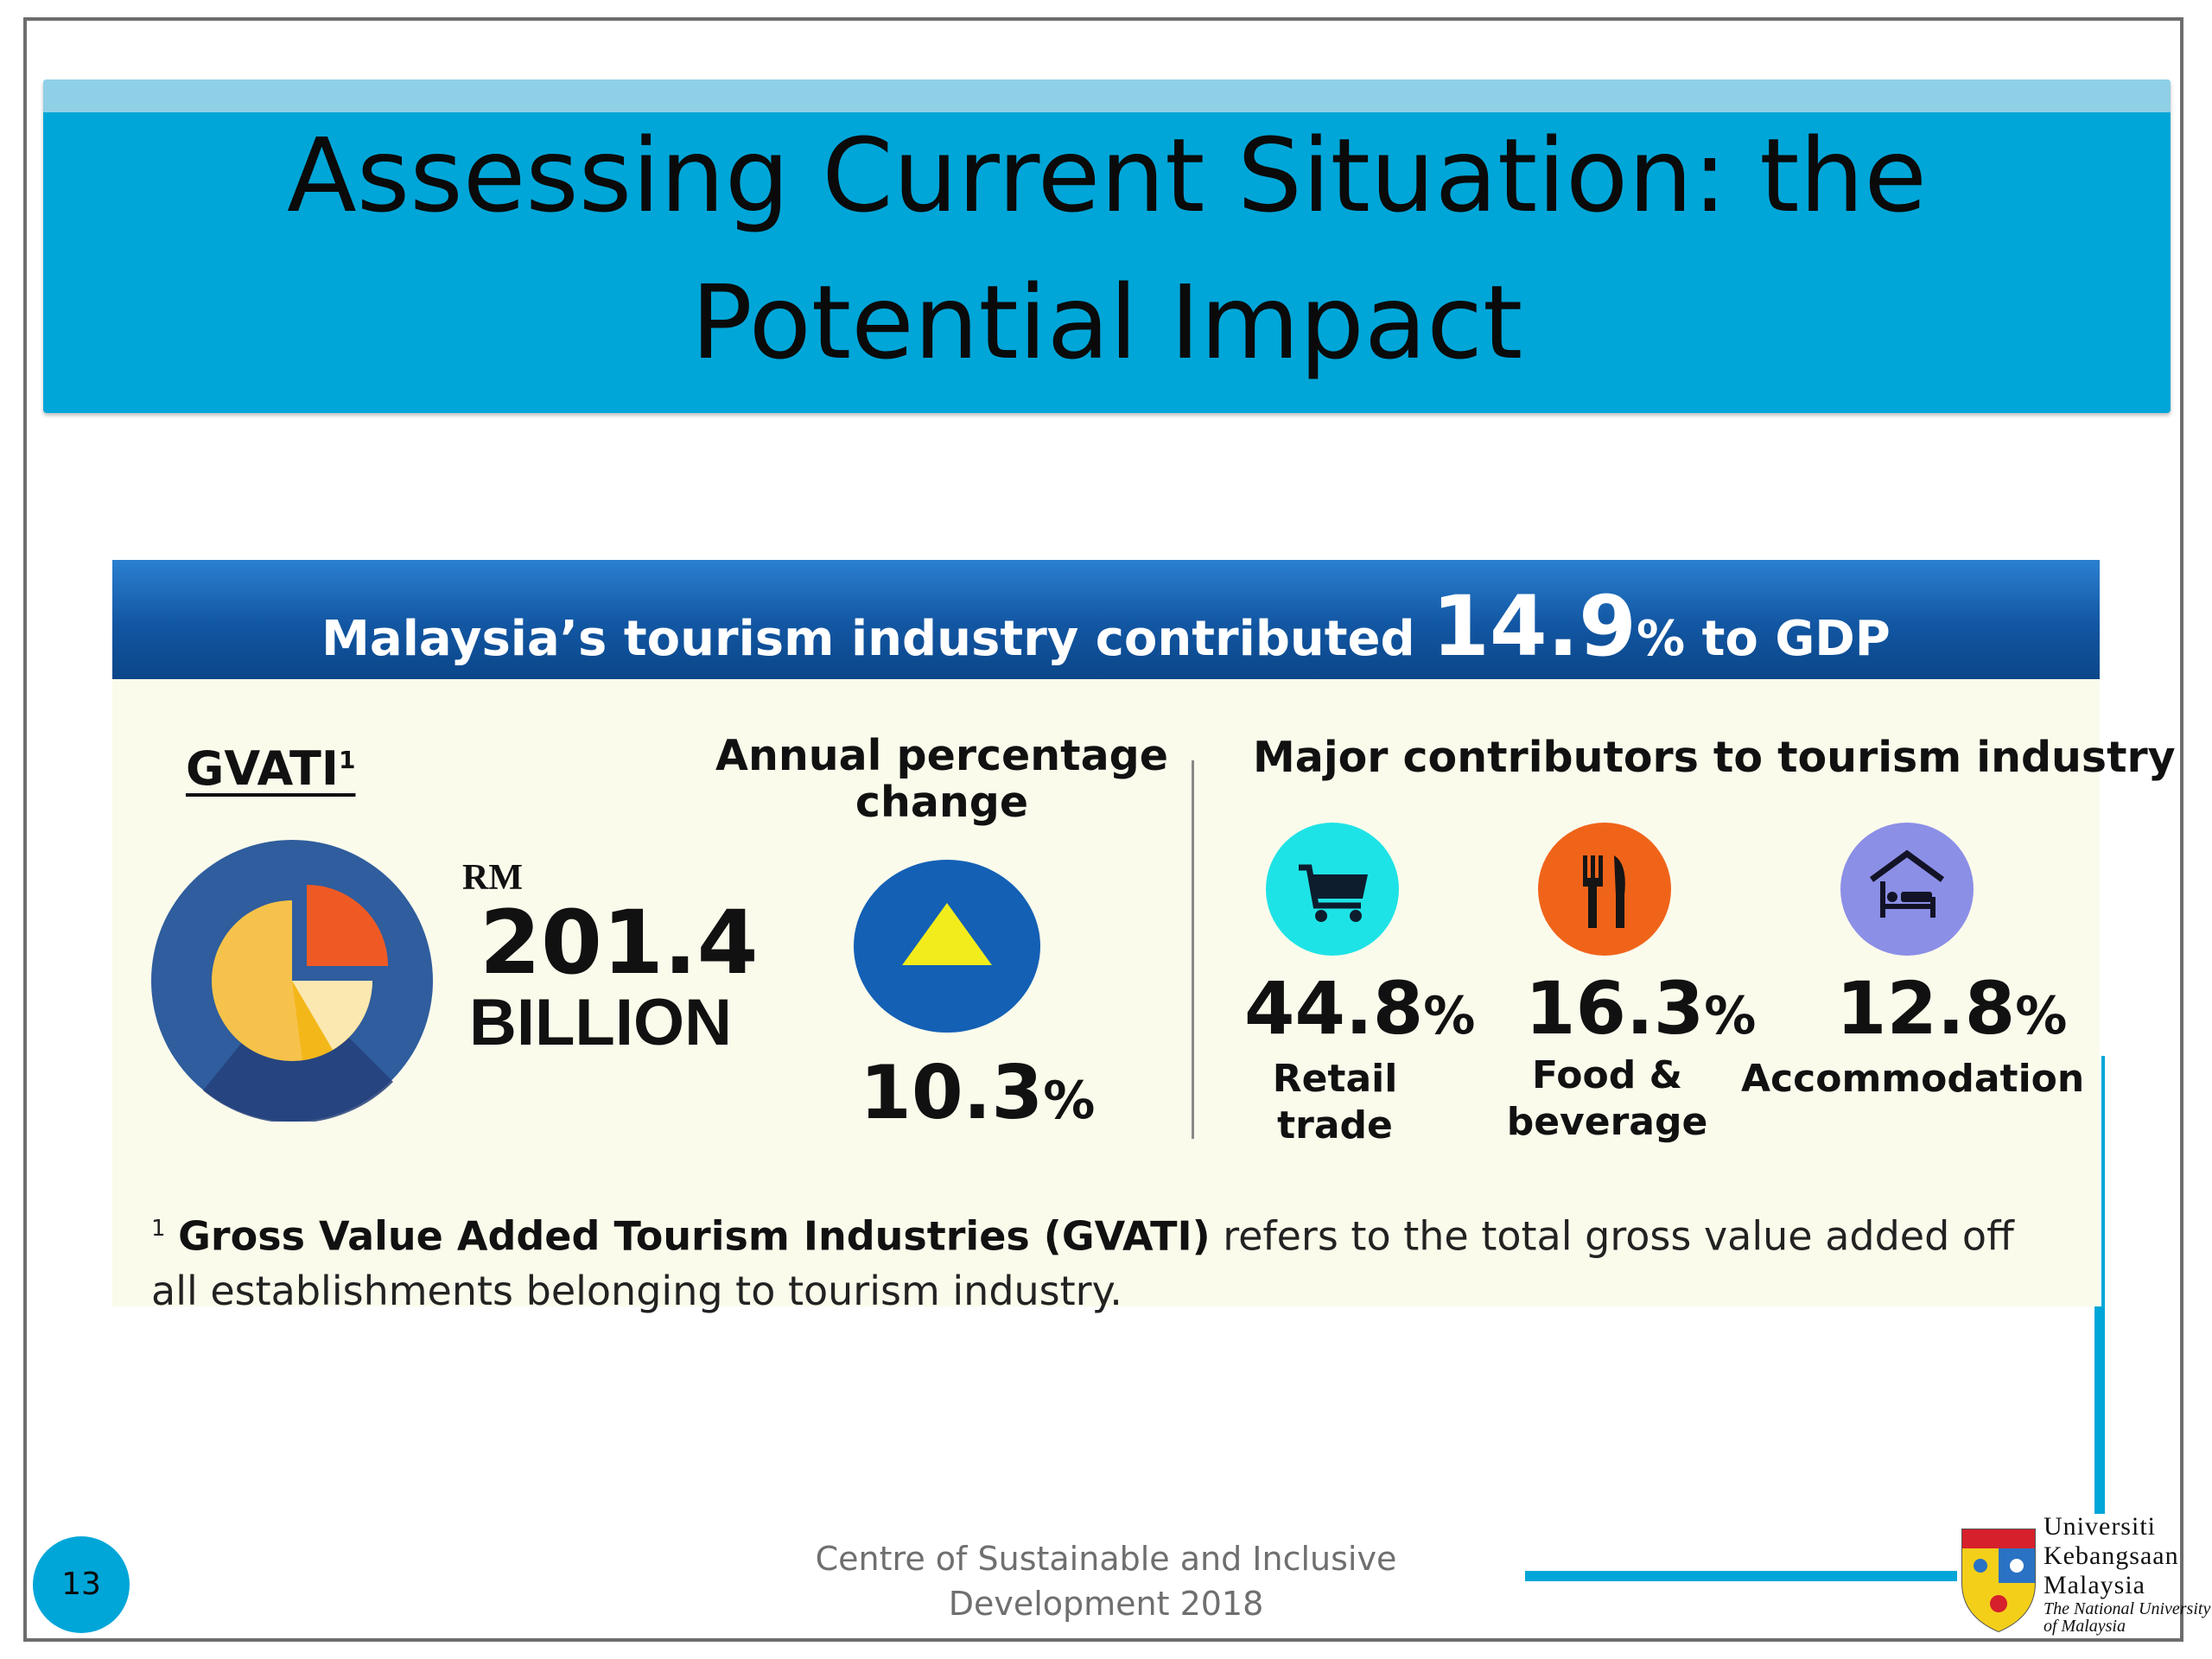 This screenshot has width=2212, height=1659. What do you see at coordinates (1069, 1101) in the screenshot?
I see `annual-change-percent: %` at bounding box center [1069, 1101].